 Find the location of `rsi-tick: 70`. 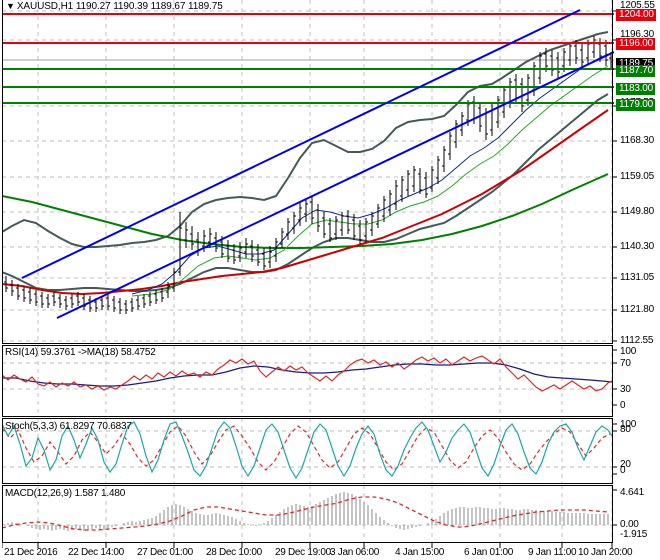

rsi-tick: 70 is located at coordinates (625, 363).